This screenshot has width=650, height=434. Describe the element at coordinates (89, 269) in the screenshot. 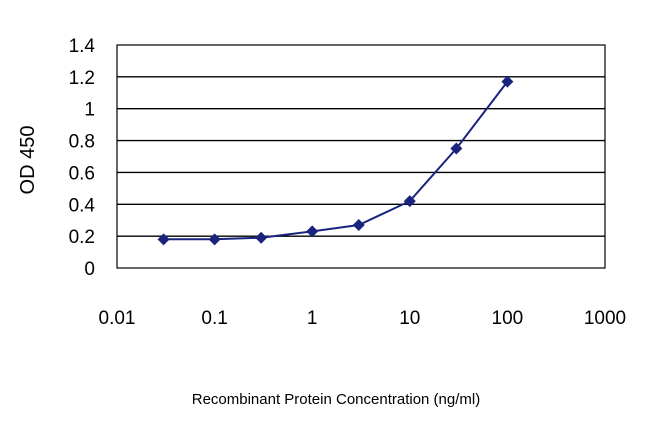

I see `y-tick-label: 0` at that location.